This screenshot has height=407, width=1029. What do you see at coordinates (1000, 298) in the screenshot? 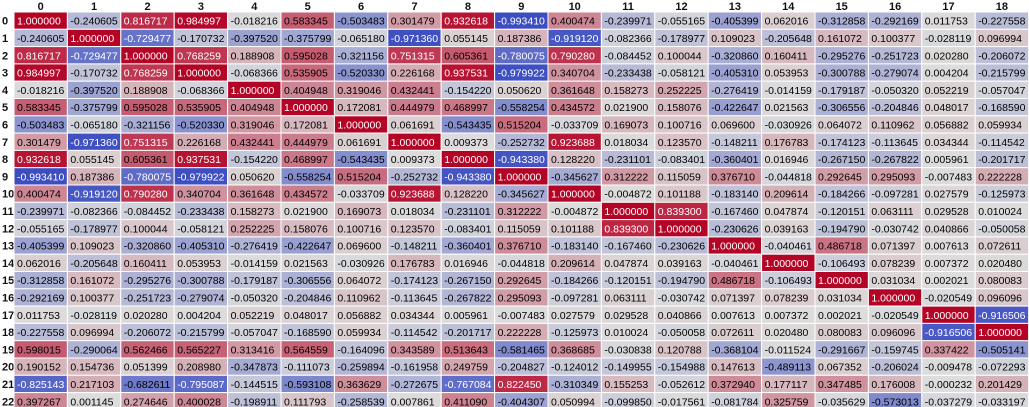
I see `cell-value: 0.096096` at bounding box center [1000, 298].